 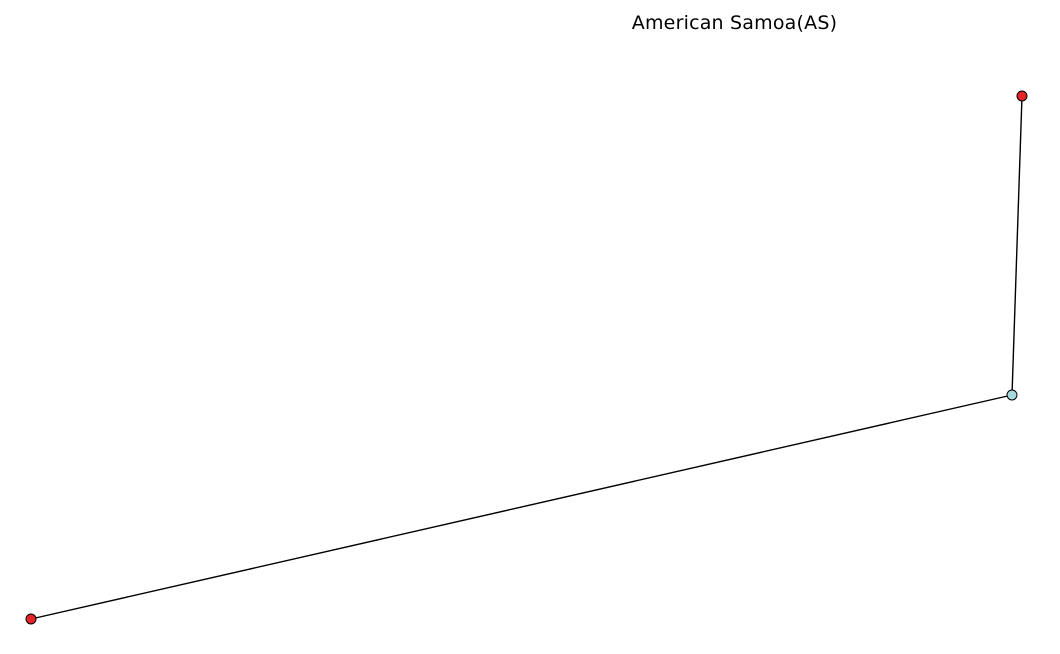 What do you see at coordinates (734, 23) in the screenshot?
I see `graph-title: American Samoa(AS)` at bounding box center [734, 23].